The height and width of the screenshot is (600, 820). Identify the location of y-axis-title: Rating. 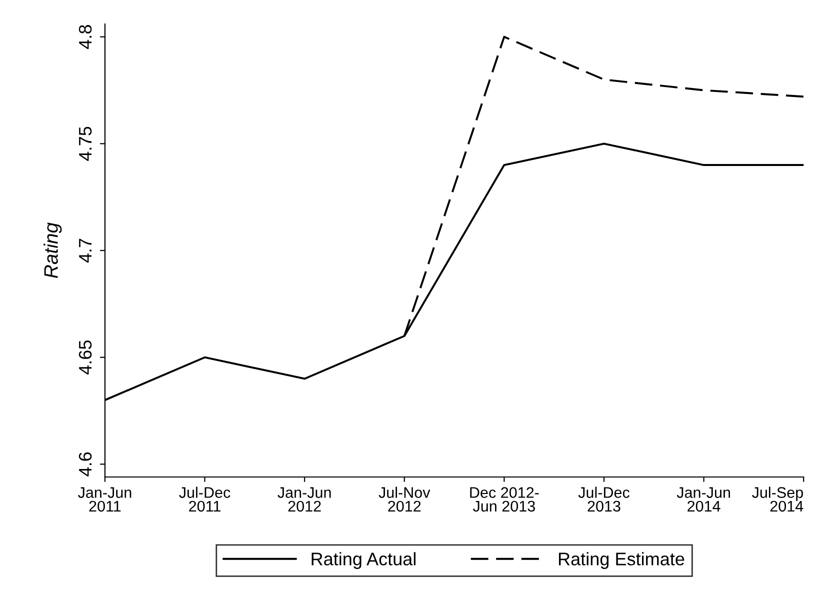
(53, 250).